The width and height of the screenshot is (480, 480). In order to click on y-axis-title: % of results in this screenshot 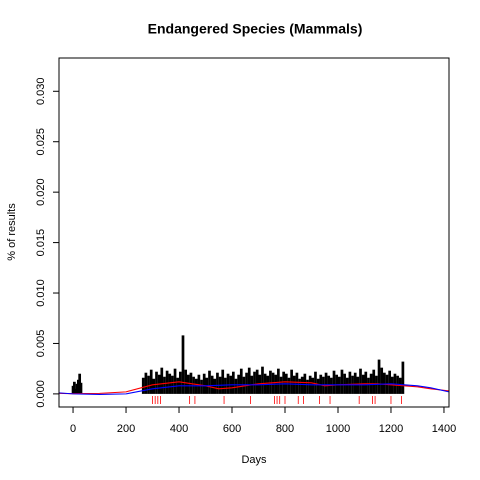, I will do `click(12, 232)`.